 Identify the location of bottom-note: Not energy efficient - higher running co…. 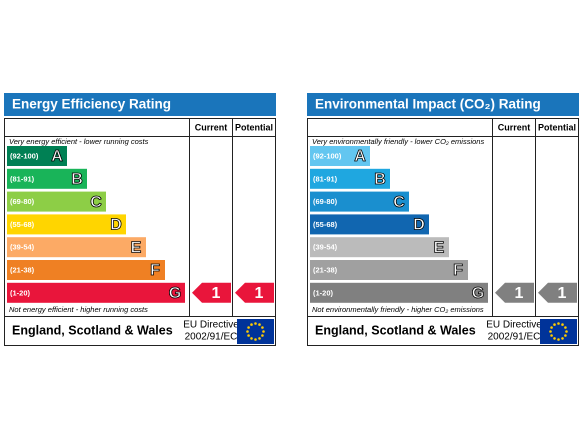
(78, 309).